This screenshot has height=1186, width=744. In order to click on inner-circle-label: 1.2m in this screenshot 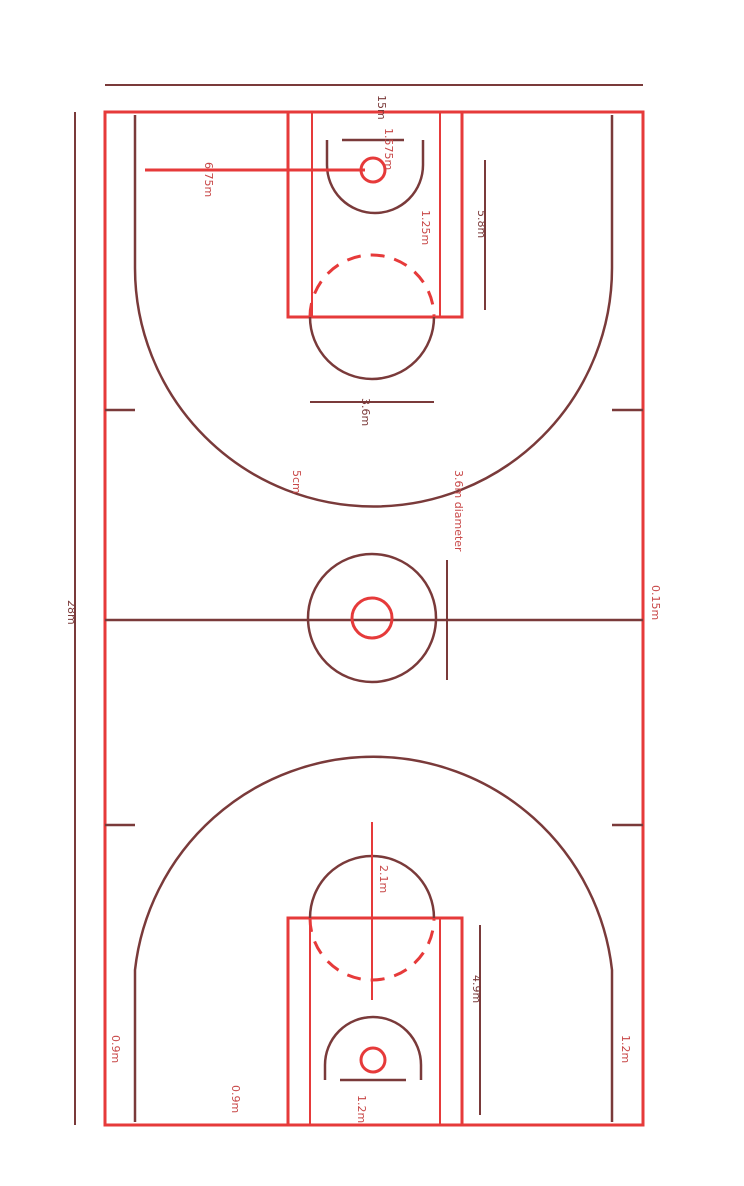, I will do `click(361, 1109)`.